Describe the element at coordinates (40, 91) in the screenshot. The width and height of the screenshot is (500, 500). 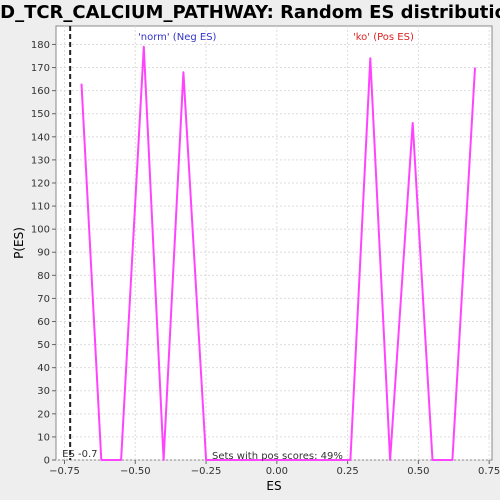
I see `y-tick-label: 160` at that location.